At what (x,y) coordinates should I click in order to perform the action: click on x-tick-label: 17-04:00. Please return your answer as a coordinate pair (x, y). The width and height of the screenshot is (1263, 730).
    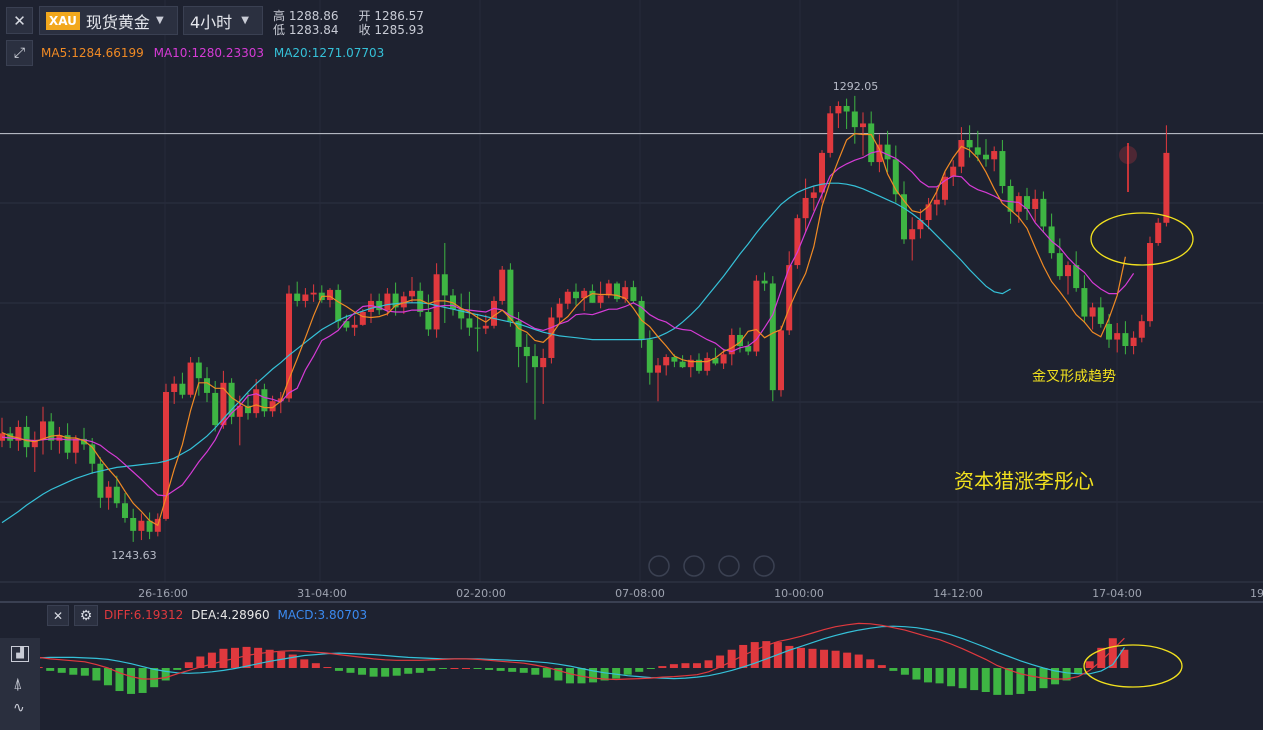
    Looking at the image, I should click on (1117, 593).